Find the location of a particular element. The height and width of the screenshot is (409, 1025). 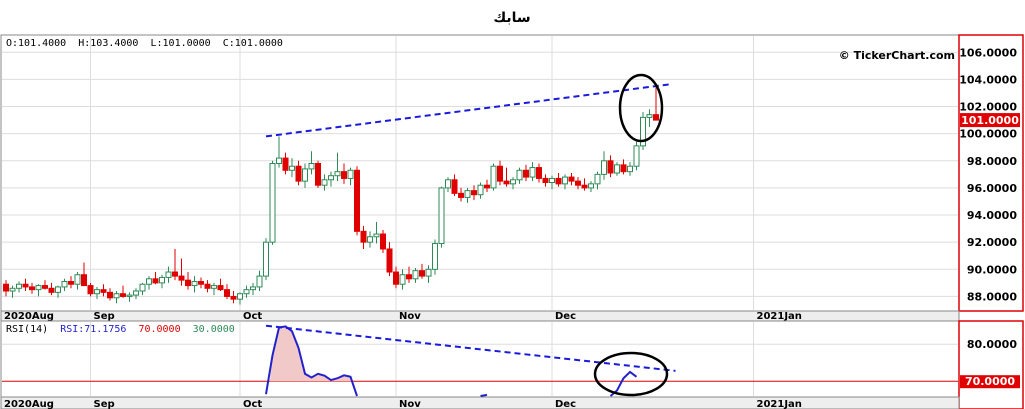

watermark: © TickerChart.com is located at coordinates (897, 55).